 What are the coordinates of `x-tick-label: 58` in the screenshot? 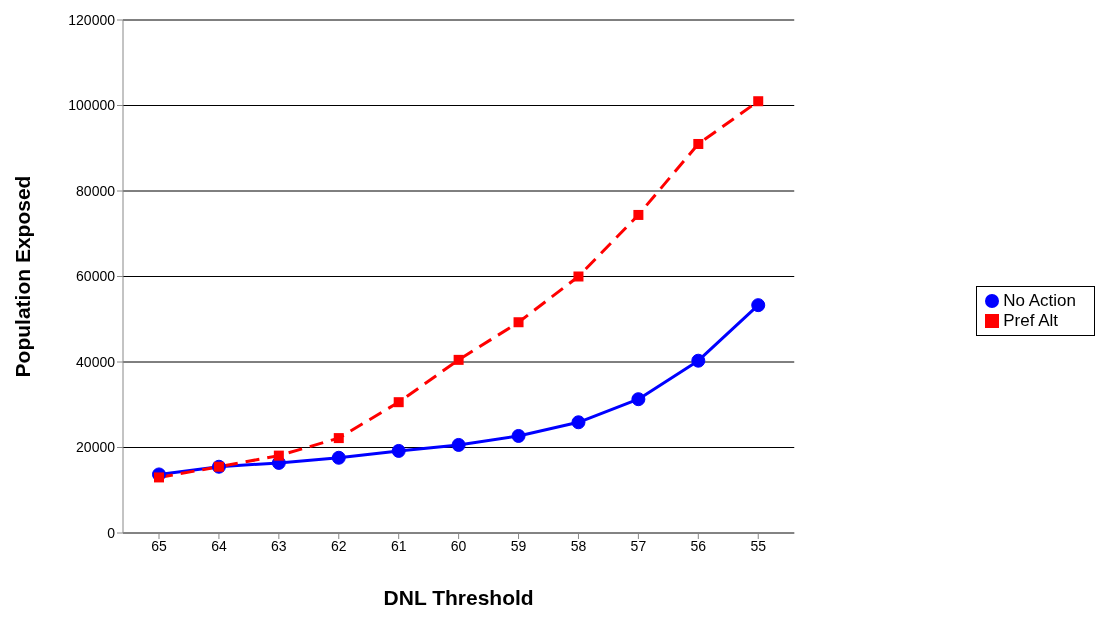 It's located at (578, 545).